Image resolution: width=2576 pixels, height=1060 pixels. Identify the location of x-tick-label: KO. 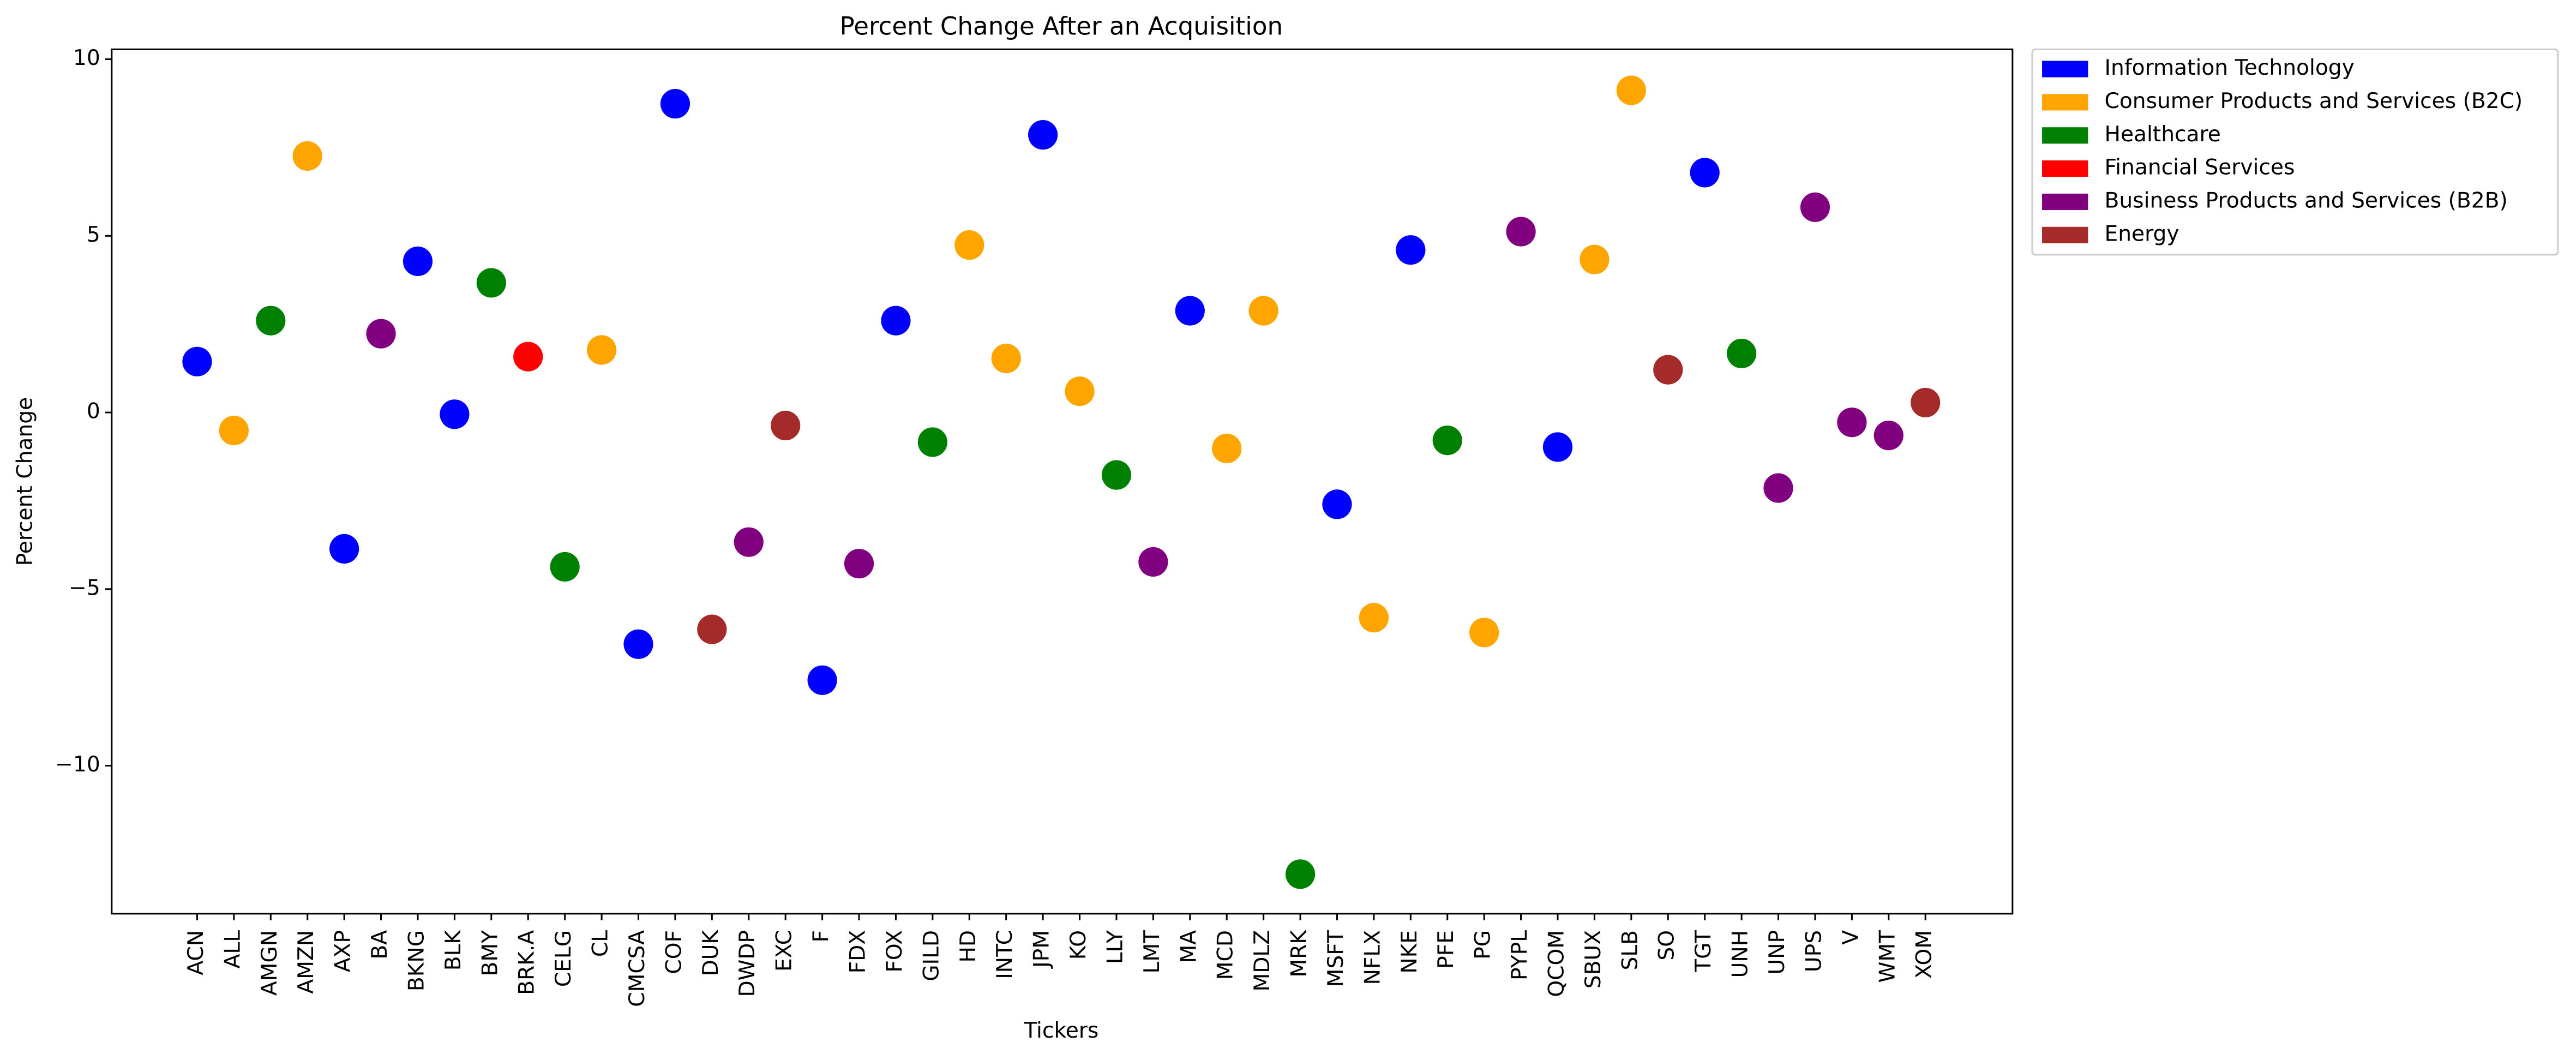
(1079, 945).